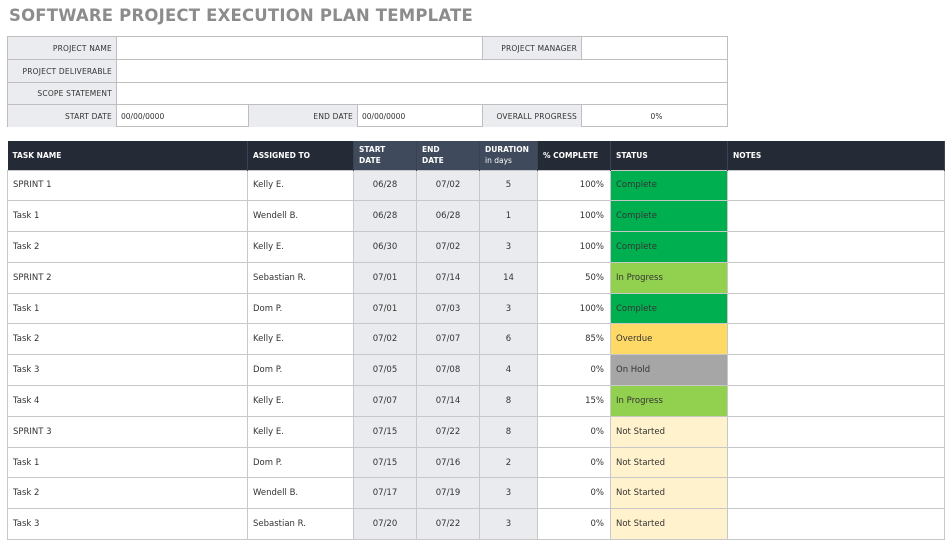  Describe the element at coordinates (385, 401) in the screenshot. I see `start-date-cell: 07/07` at that location.